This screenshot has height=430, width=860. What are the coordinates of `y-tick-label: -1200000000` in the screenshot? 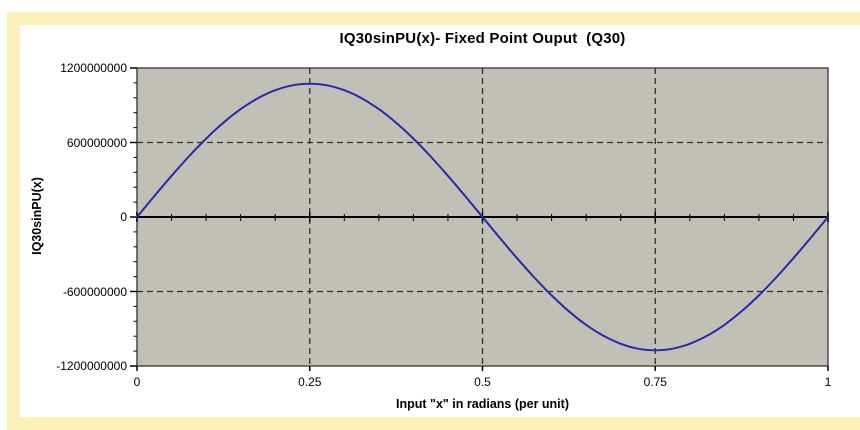 It's located at (91, 366).